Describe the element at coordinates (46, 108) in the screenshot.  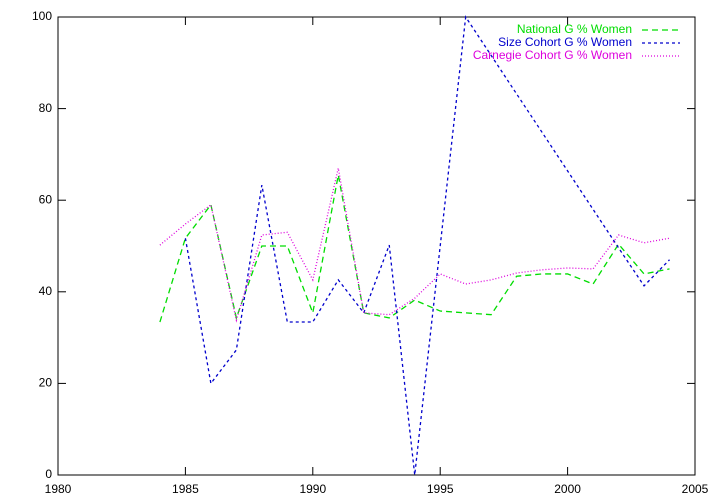
I see `y-tick-label: 80` at that location.